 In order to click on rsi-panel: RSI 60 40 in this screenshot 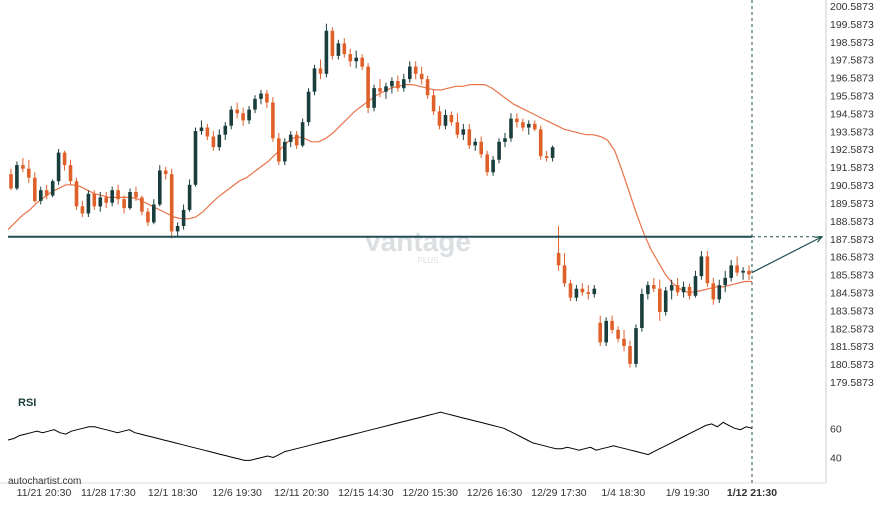, I will do `click(424, 431)`.